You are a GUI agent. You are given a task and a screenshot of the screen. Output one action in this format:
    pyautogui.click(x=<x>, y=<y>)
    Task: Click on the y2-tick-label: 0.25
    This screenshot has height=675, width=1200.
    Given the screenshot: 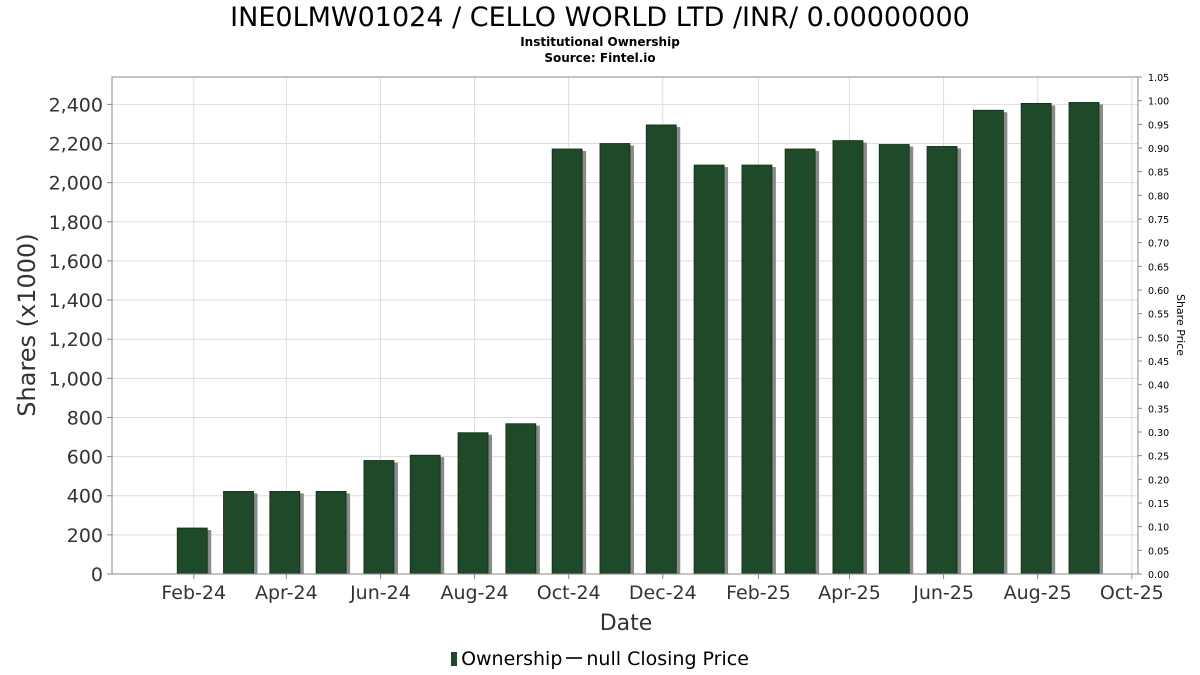 What is the action you would take?
    pyautogui.click(x=1158, y=457)
    